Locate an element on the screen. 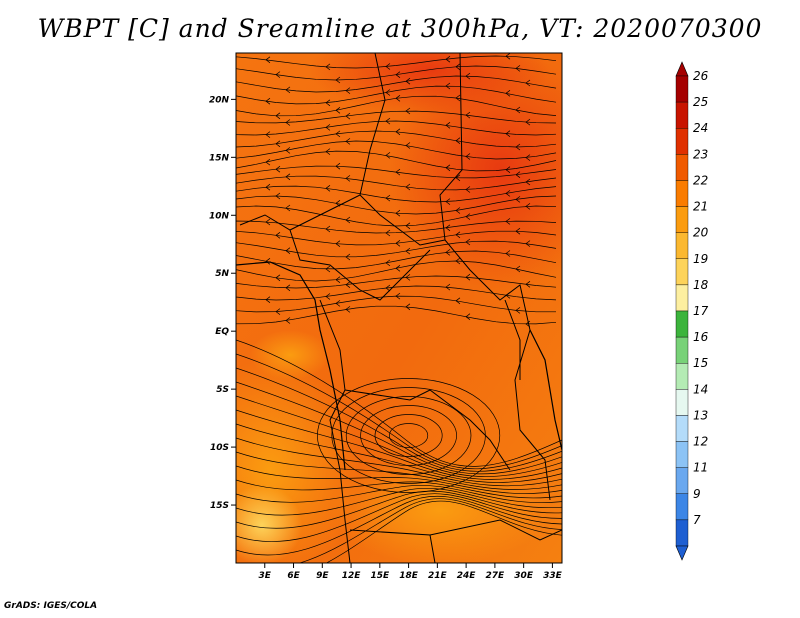 This screenshot has width=800, height=618. colorbar-label: 22 is located at coordinates (700, 180).